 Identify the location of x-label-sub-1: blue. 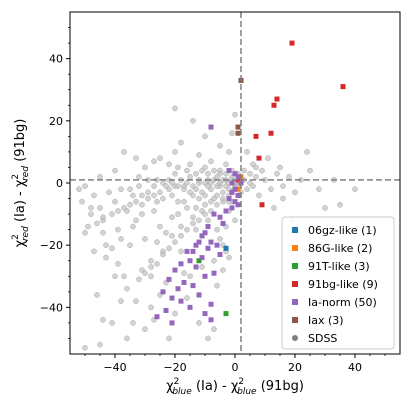
(182, 392).